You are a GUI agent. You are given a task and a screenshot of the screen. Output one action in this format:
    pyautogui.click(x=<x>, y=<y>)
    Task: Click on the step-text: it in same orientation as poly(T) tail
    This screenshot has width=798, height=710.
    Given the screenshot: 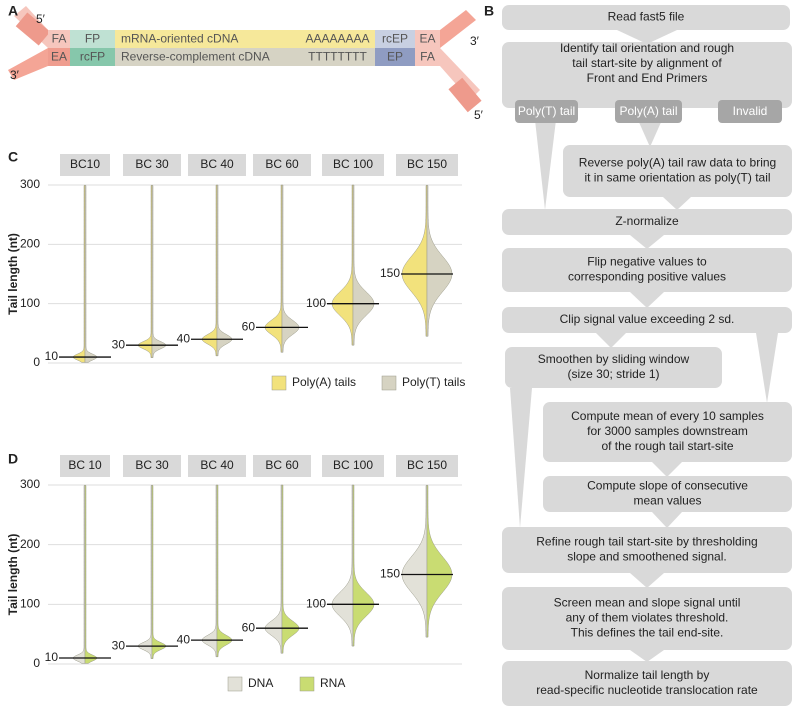 What is the action you would take?
    pyautogui.click(x=677, y=178)
    